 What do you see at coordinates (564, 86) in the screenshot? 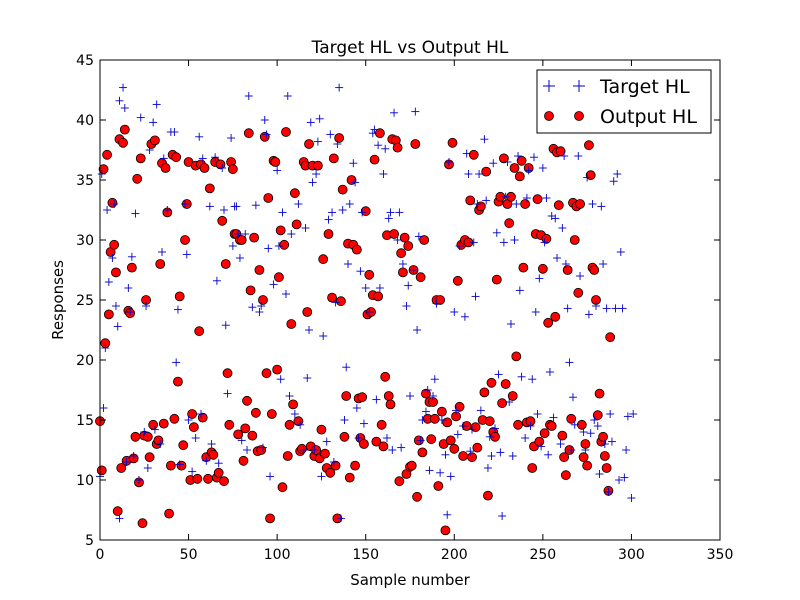
I see `legend-marker-target-icon` at bounding box center [564, 86].